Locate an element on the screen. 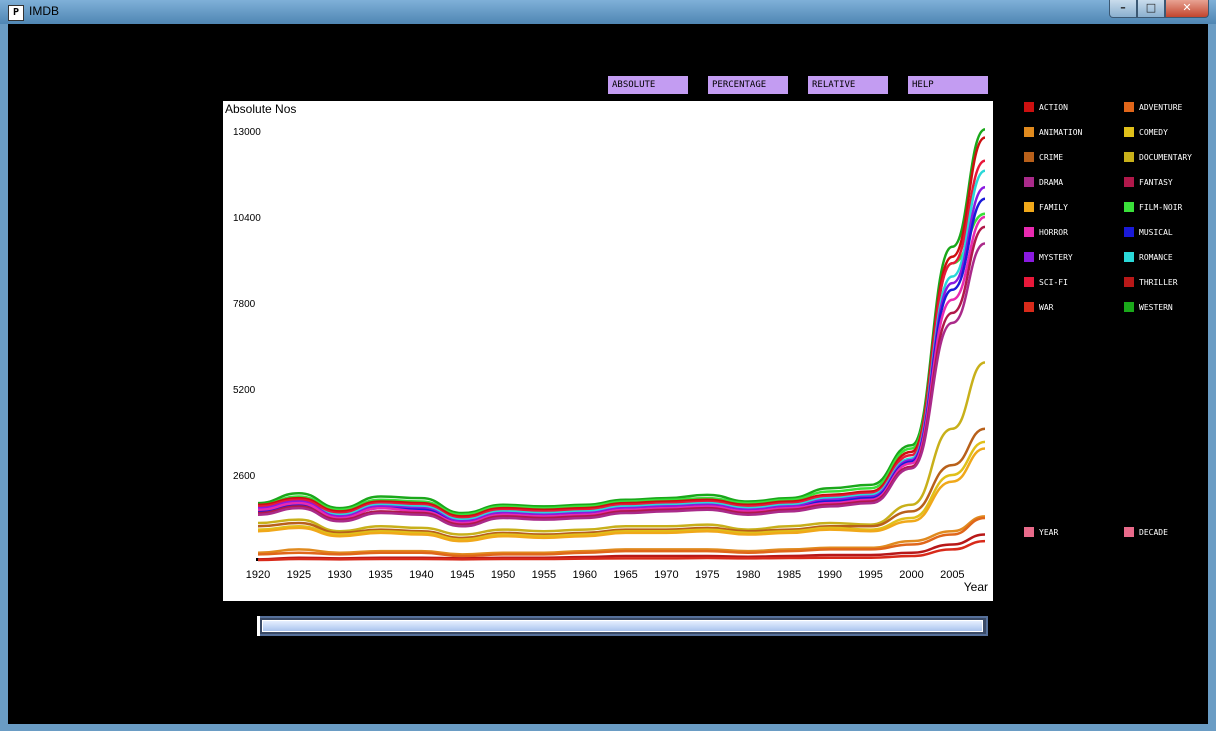 This screenshot has width=1216, height=731. series-line-thriller is located at coordinates (621, 547).